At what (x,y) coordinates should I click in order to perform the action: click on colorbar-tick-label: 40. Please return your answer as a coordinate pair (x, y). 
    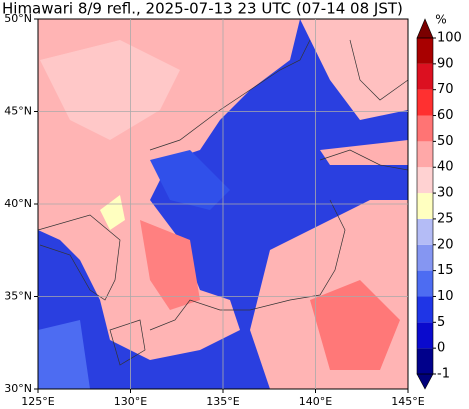
    Looking at the image, I should click on (445, 167).